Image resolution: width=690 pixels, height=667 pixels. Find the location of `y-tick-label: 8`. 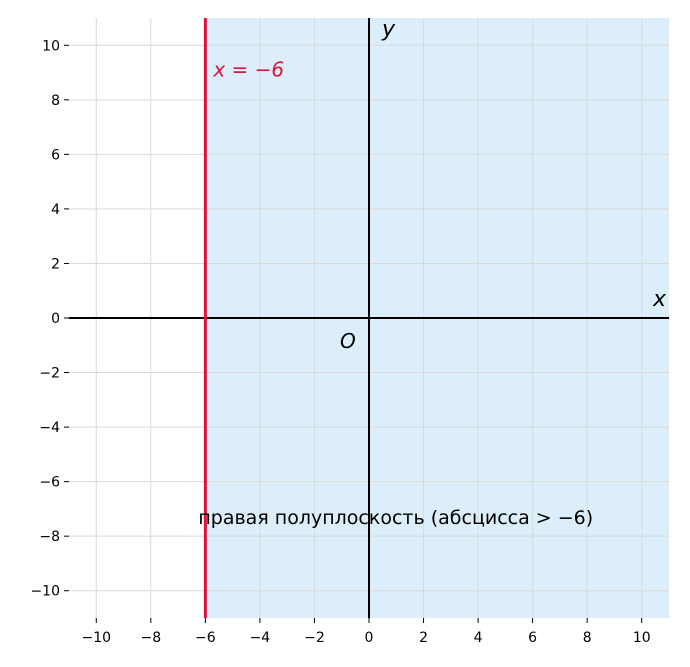

y-tick-label: 8 is located at coordinates (55, 101).